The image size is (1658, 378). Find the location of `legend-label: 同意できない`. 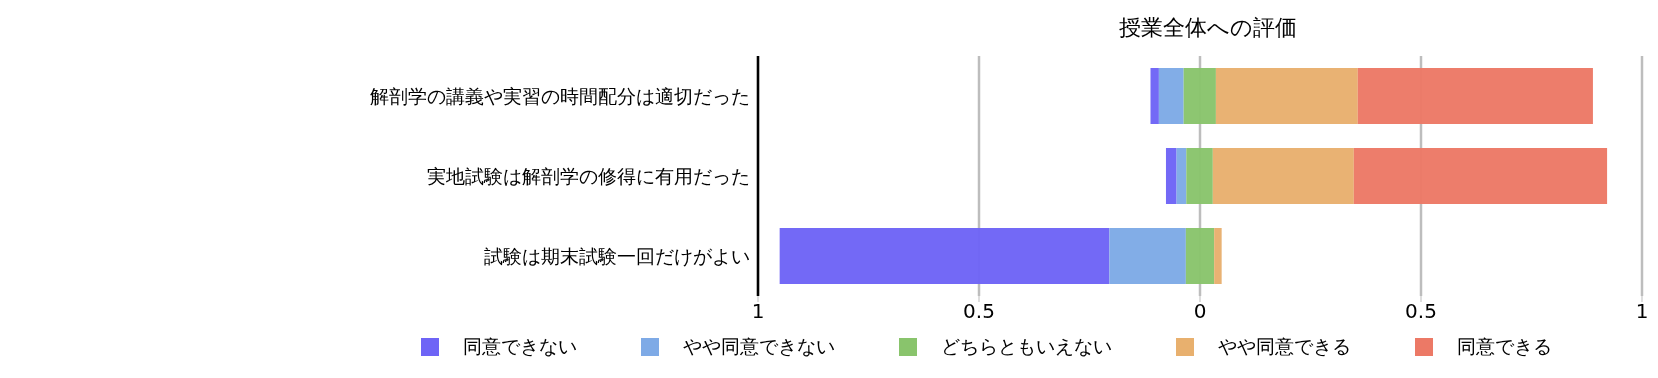

legend-label: 同意できない is located at coordinates (519, 346).